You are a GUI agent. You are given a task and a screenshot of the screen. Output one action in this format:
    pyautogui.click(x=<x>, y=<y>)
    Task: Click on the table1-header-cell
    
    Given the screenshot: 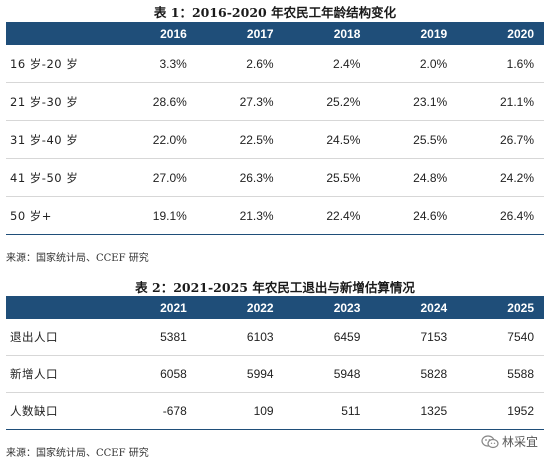 What is the action you would take?
    pyautogui.click(x=58, y=33)
    